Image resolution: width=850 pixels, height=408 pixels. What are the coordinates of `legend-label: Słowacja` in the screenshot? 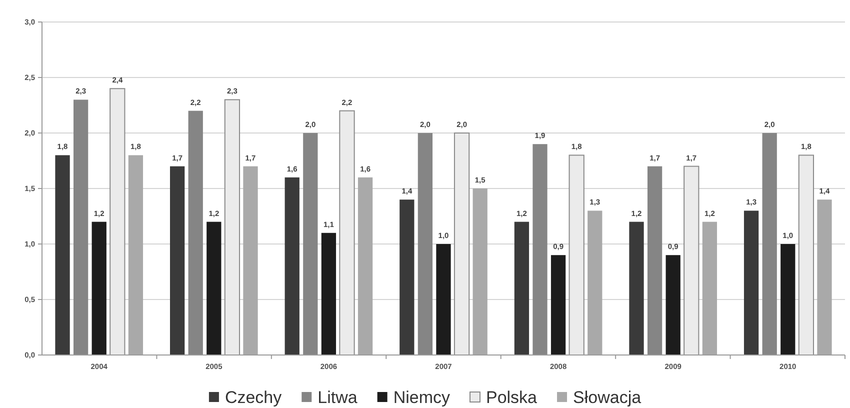 It's located at (607, 397).